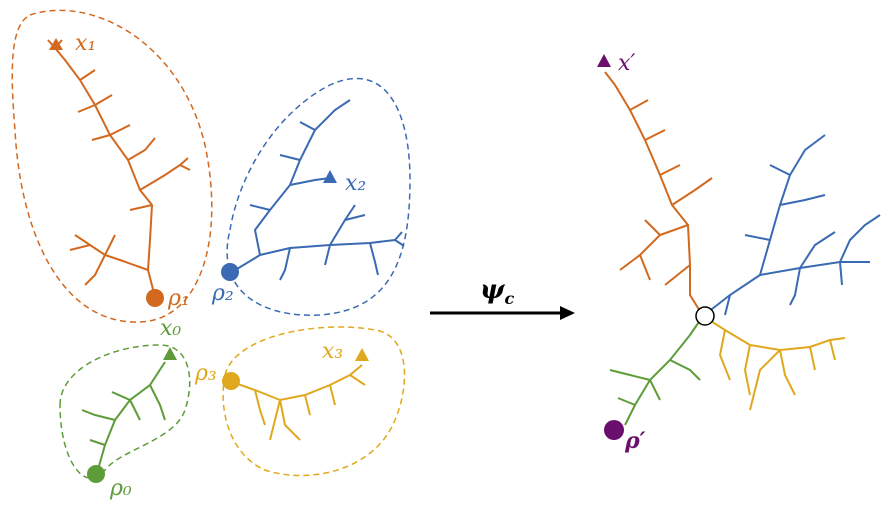 The height and width of the screenshot is (506, 888). What do you see at coordinates (205, 373) in the screenshot?
I see `label-rho3: ρ₃` at bounding box center [205, 373].